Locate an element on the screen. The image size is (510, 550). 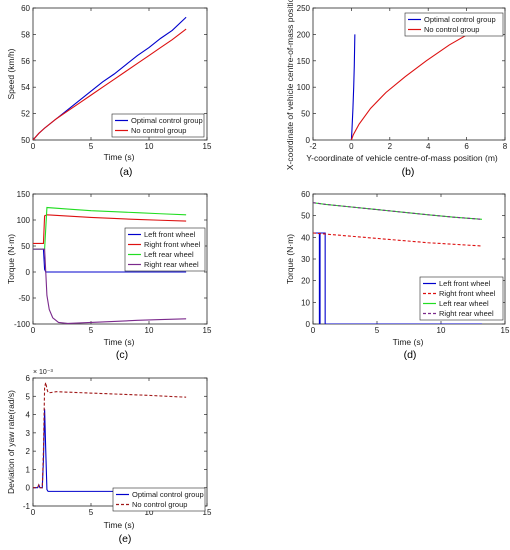
plot-area-e is located at coordinates (120, 442).